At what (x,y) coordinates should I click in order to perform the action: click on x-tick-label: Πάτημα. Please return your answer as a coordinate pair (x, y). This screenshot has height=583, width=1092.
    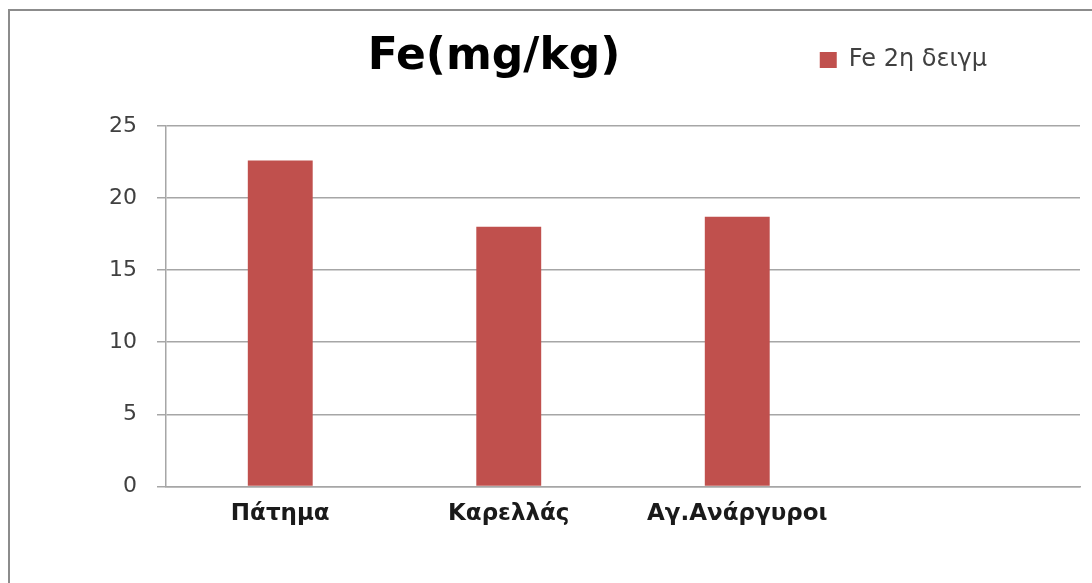
    Looking at the image, I should click on (280, 512).